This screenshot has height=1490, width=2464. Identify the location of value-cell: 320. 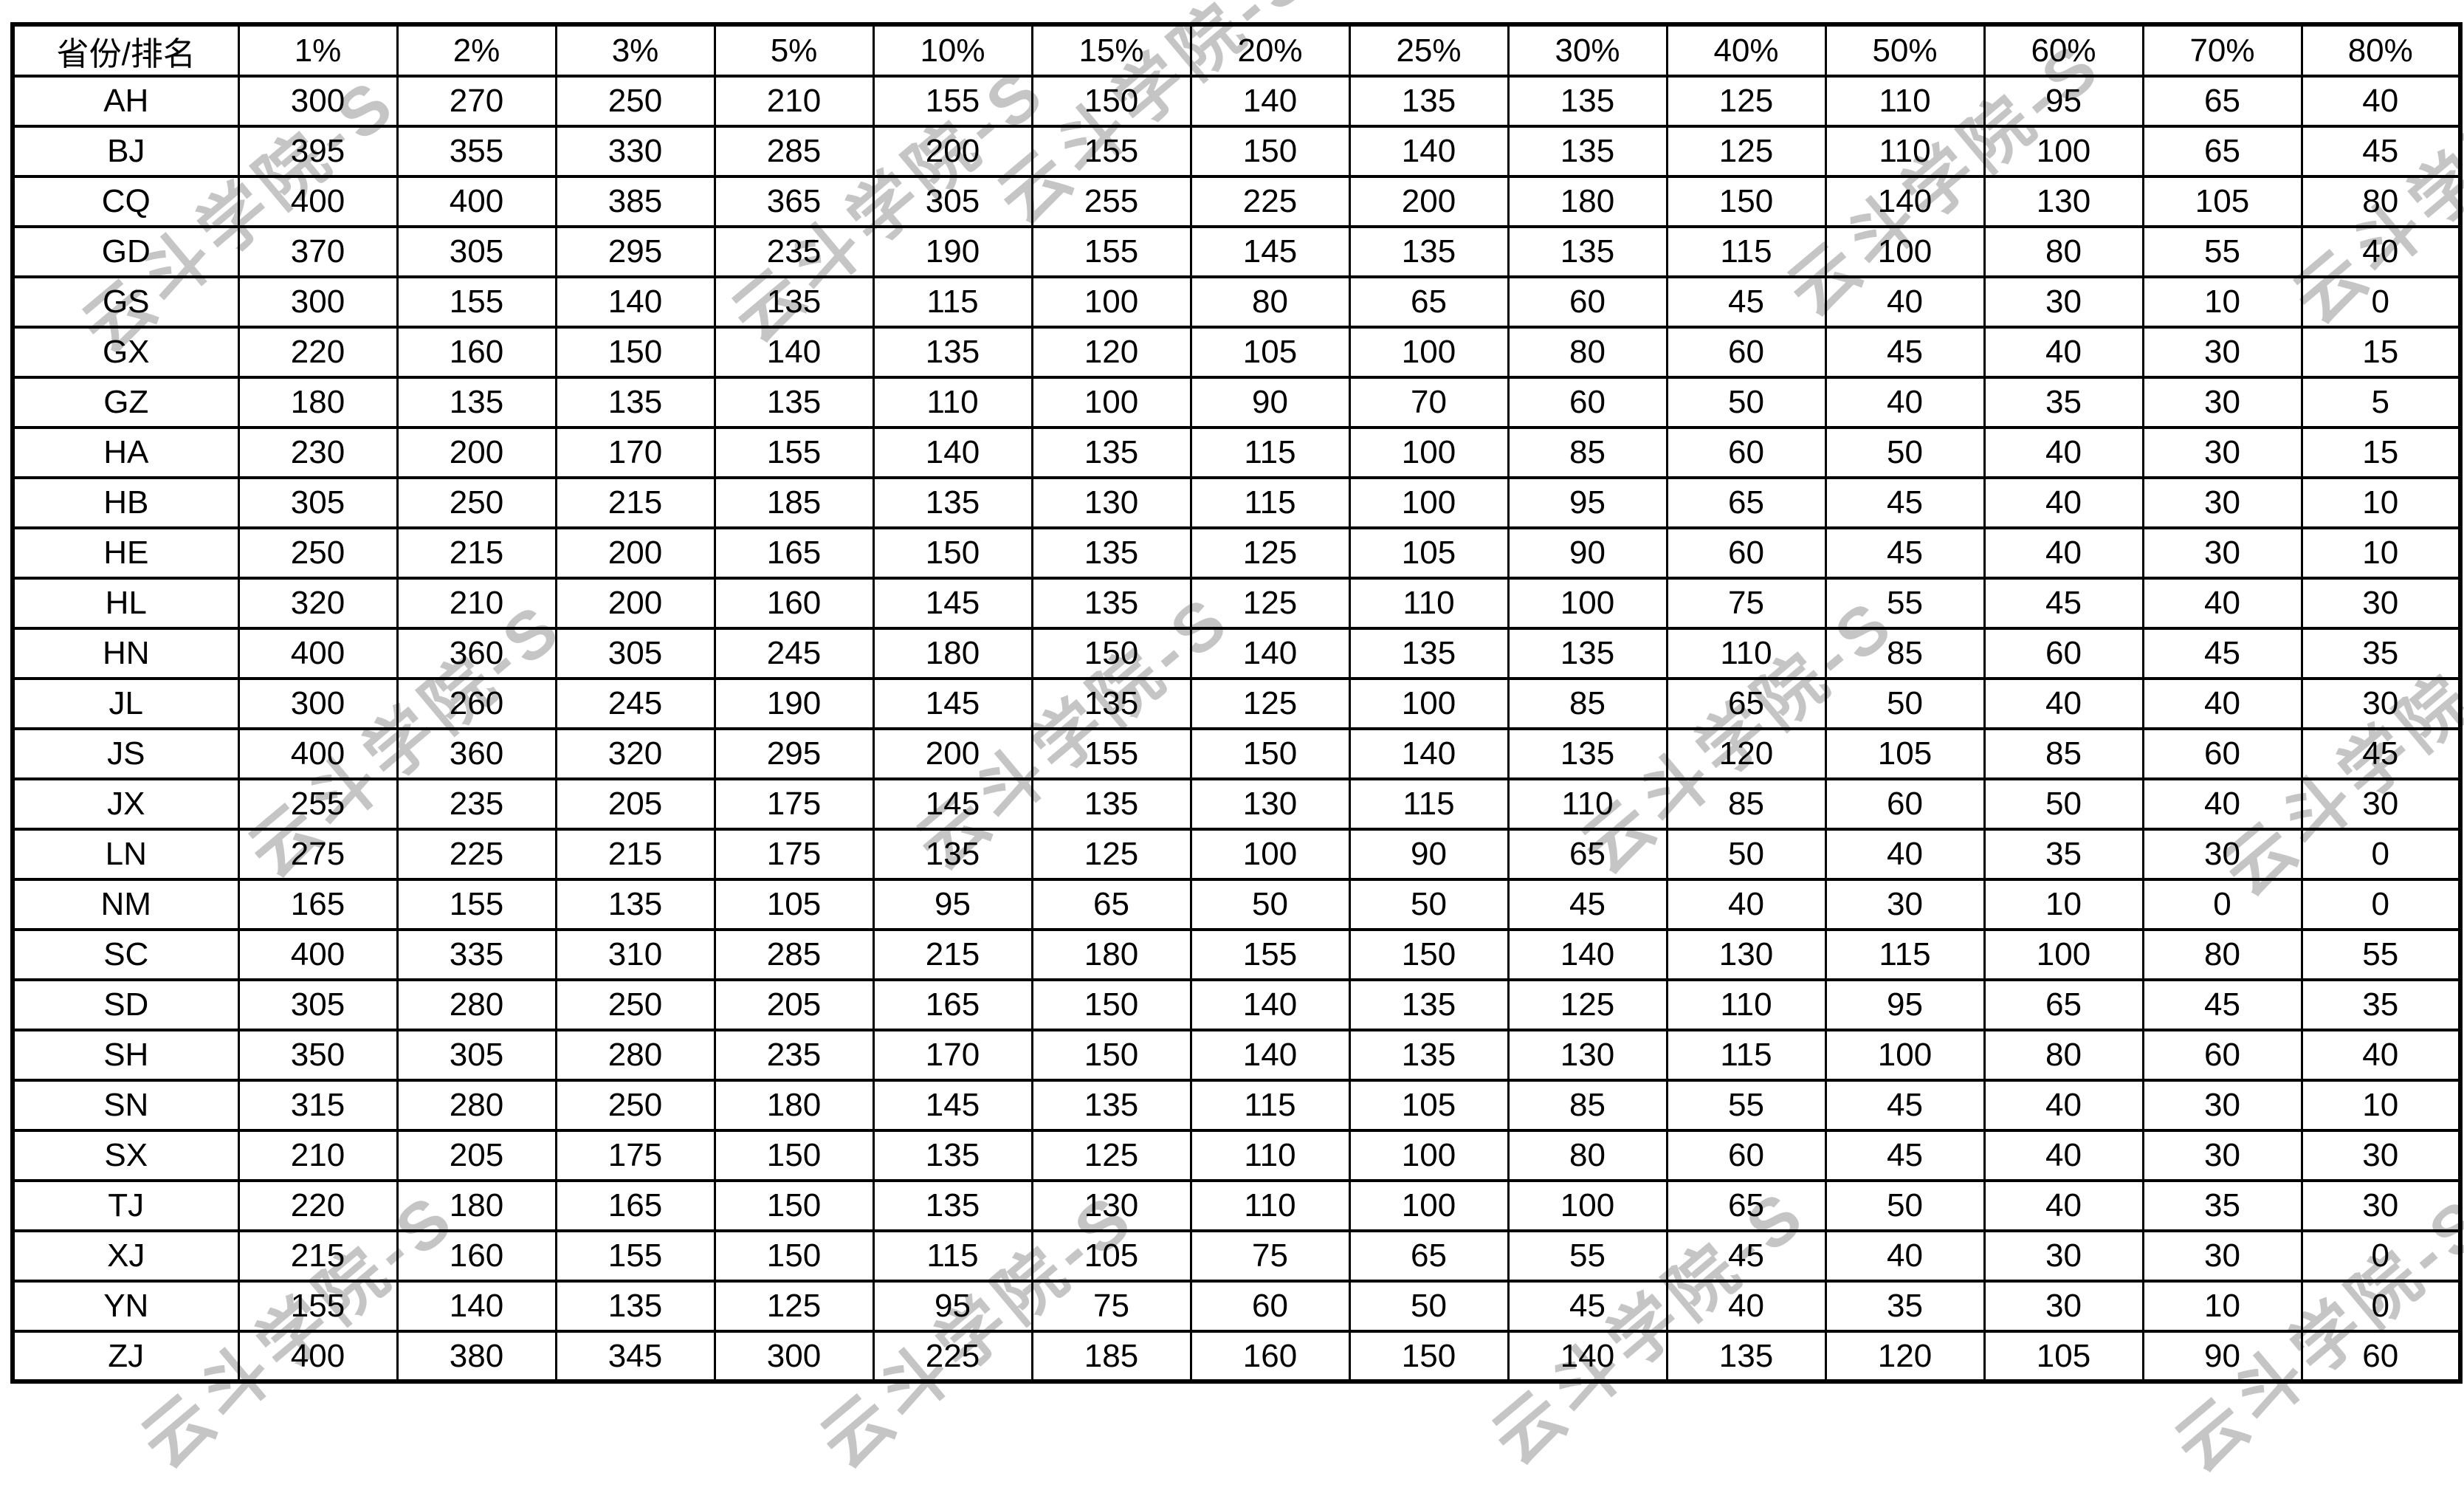
(318, 603).